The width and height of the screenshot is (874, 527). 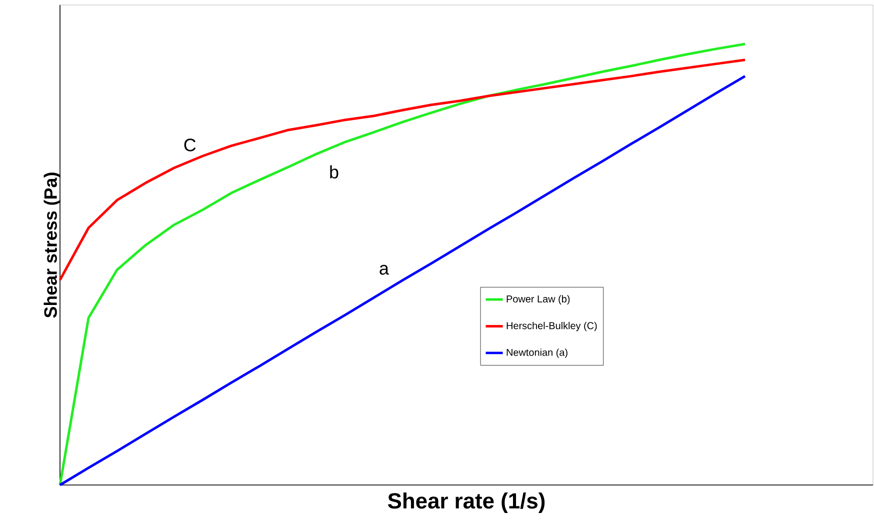 What do you see at coordinates (551, 327) in the screenshot?
I see `legend-label: Herschel-Bulkley (C)` at bounding box center [551, 327].